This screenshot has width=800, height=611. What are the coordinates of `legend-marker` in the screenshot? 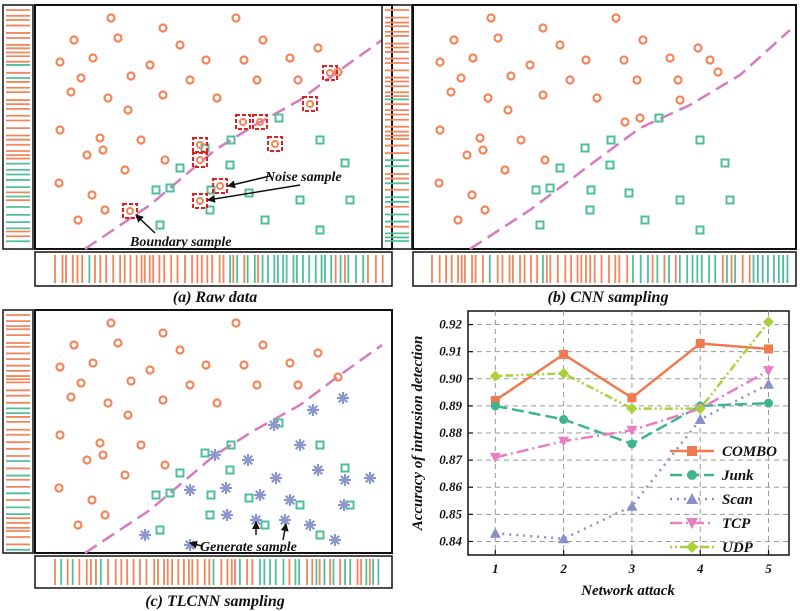 It's located at (692, 523).